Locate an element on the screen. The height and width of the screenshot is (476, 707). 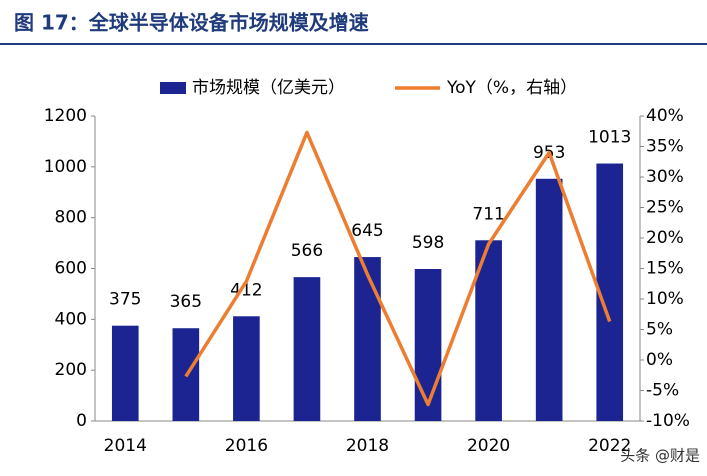
y2-tick-label: 40% is located at coordinates (665, 116).